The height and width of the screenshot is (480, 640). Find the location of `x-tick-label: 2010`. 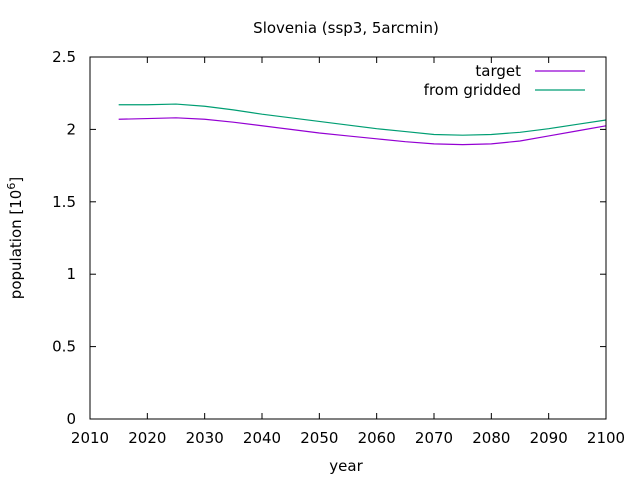

x-tick-label: 2010 is located at coordinates (90, 438).